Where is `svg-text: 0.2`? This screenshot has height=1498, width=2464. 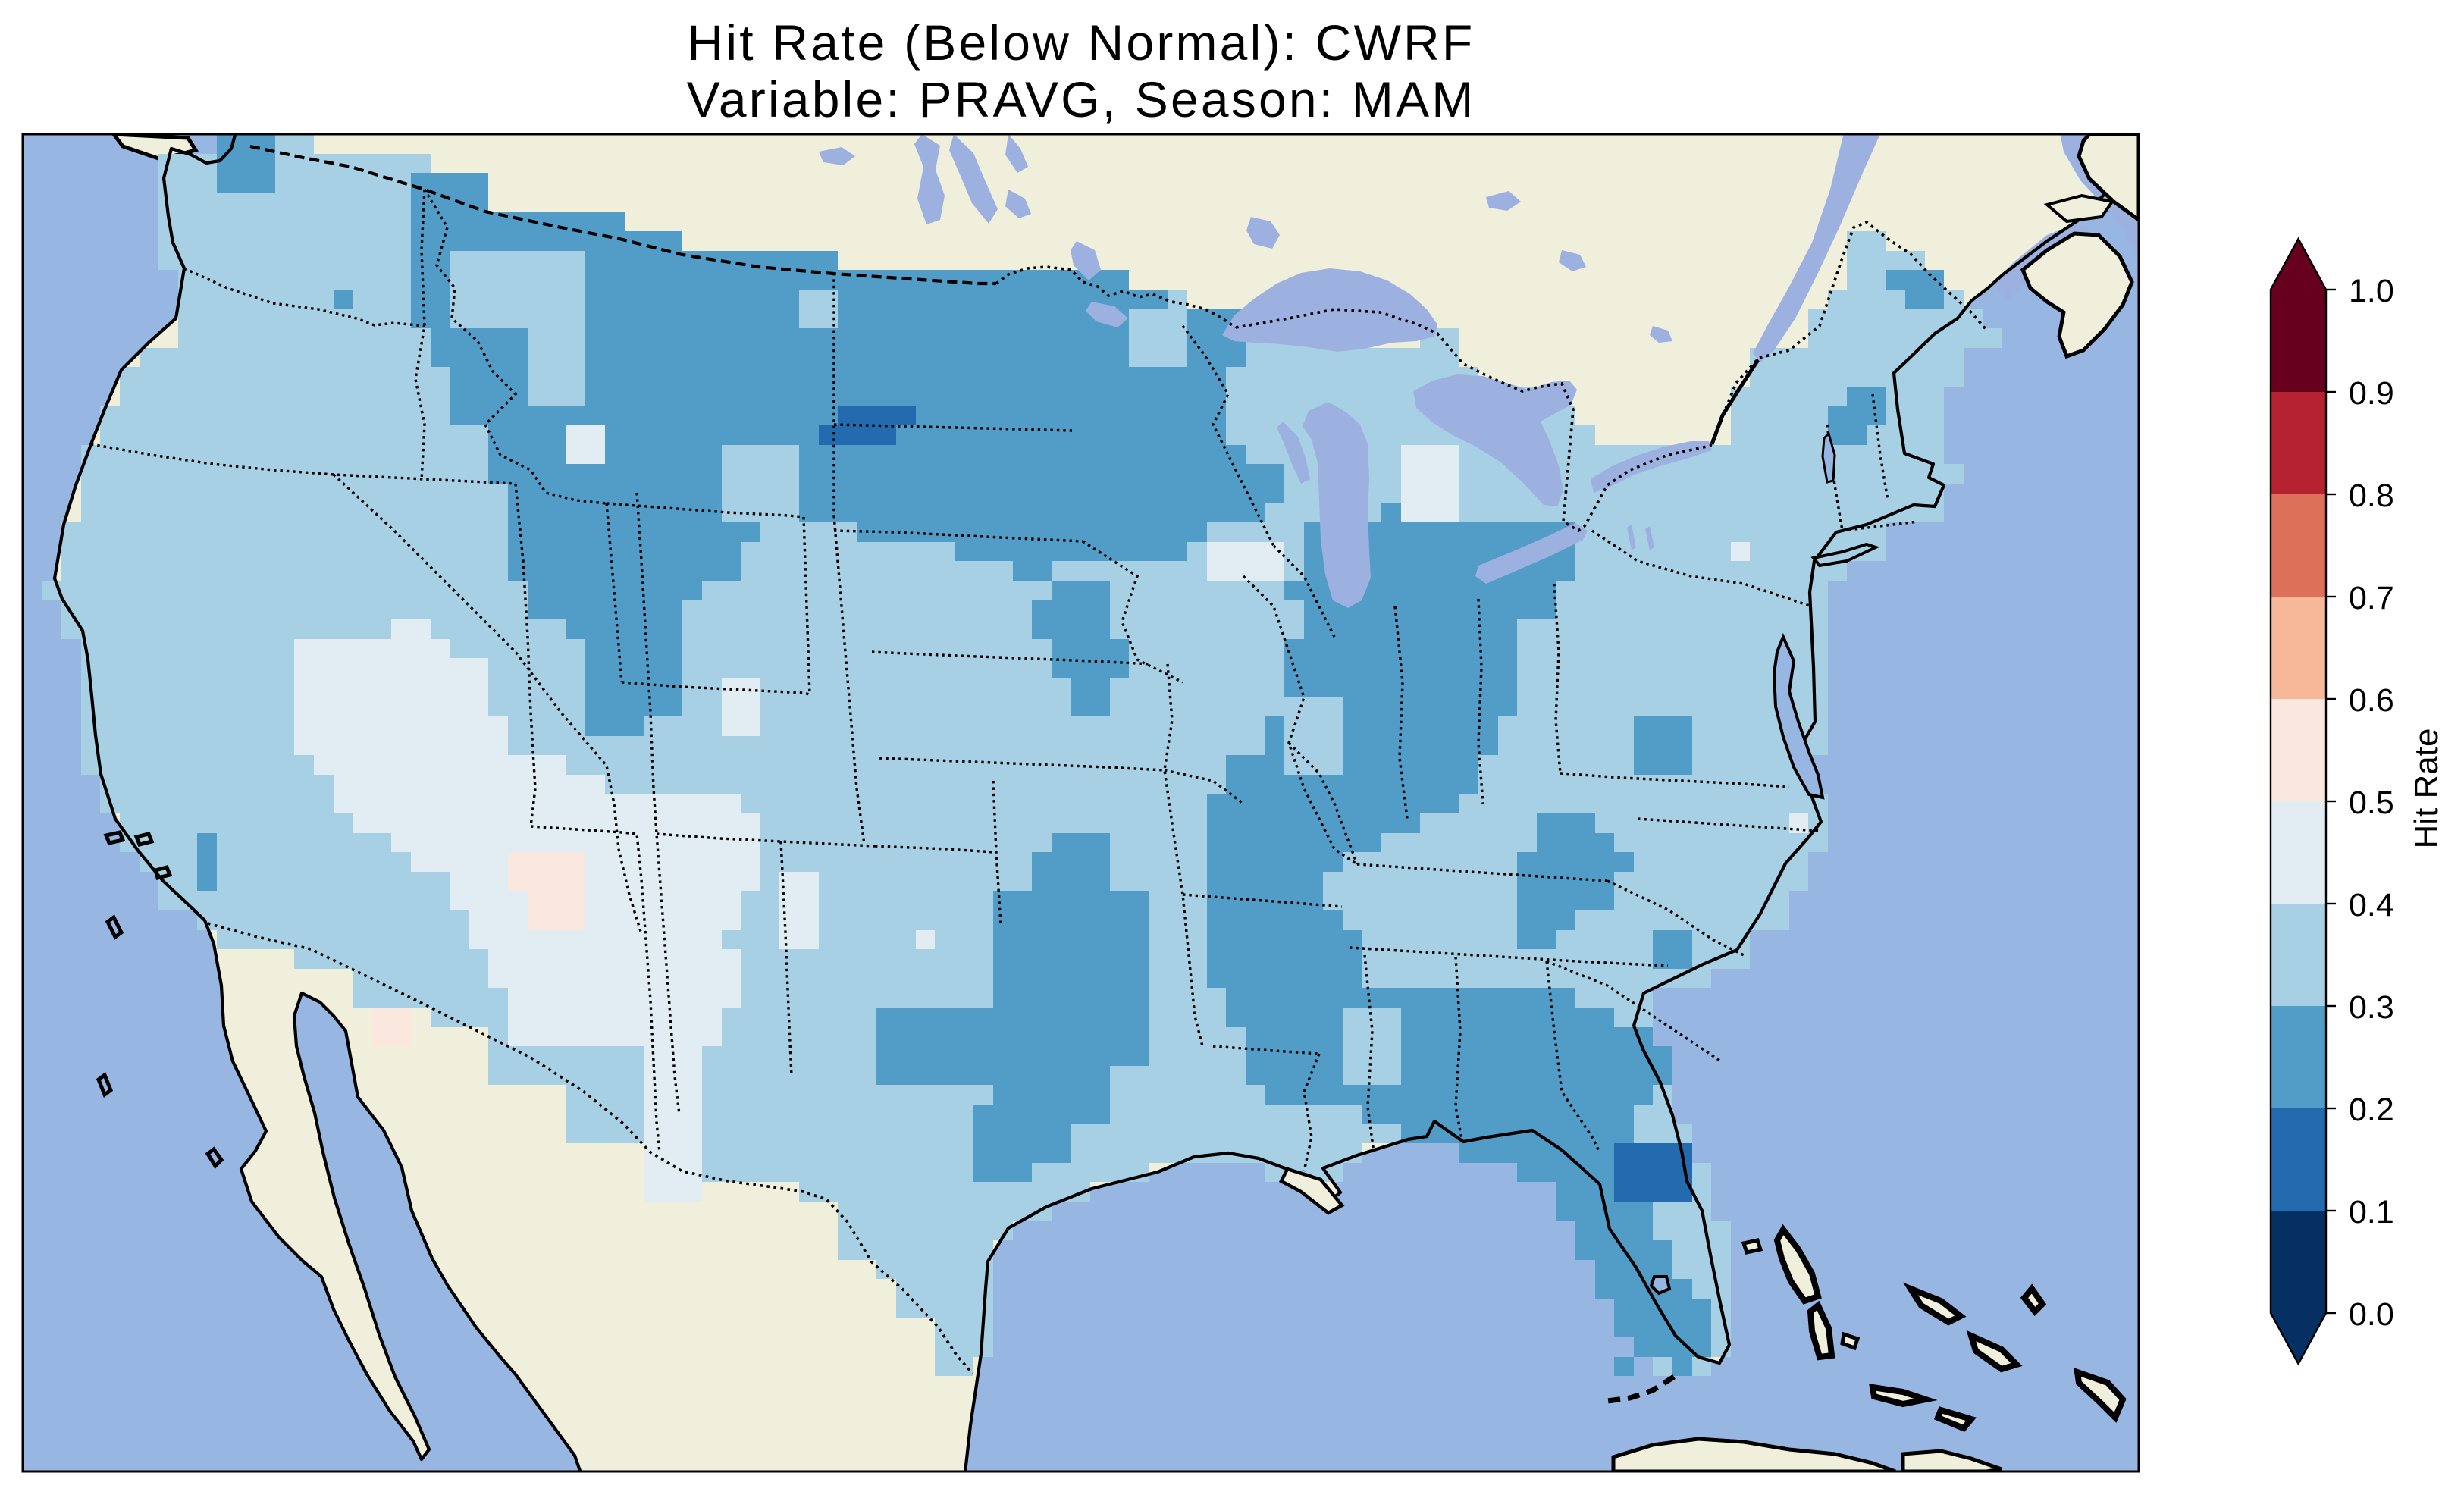
svg-text: 0.2 is located at coordinates (2371, 1110).